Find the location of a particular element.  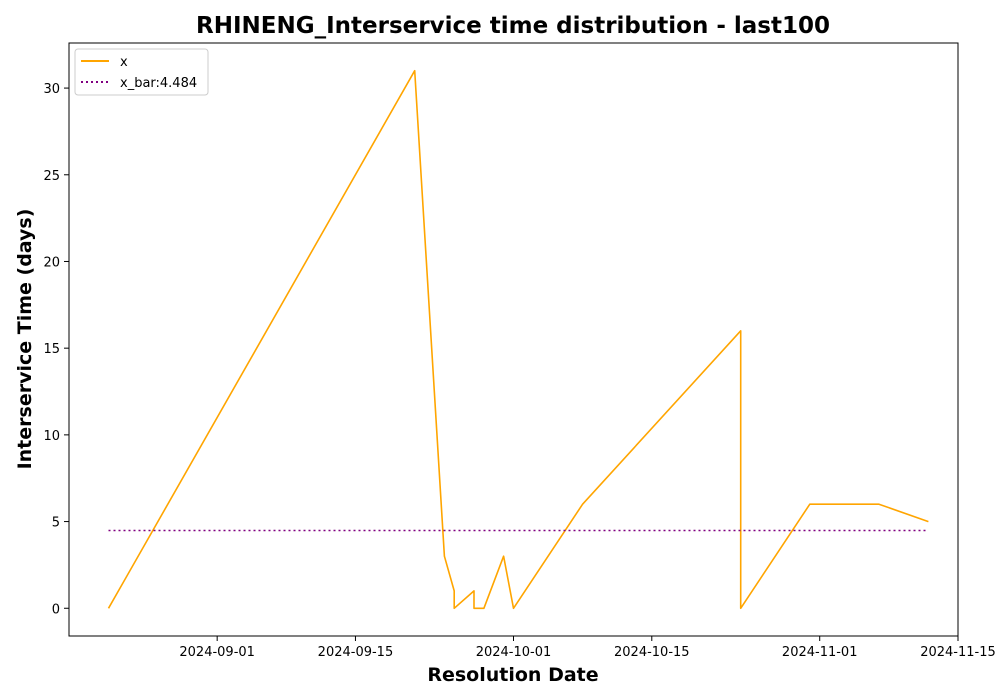

y-tick-label: 30 is located at coordinates (51, 89).